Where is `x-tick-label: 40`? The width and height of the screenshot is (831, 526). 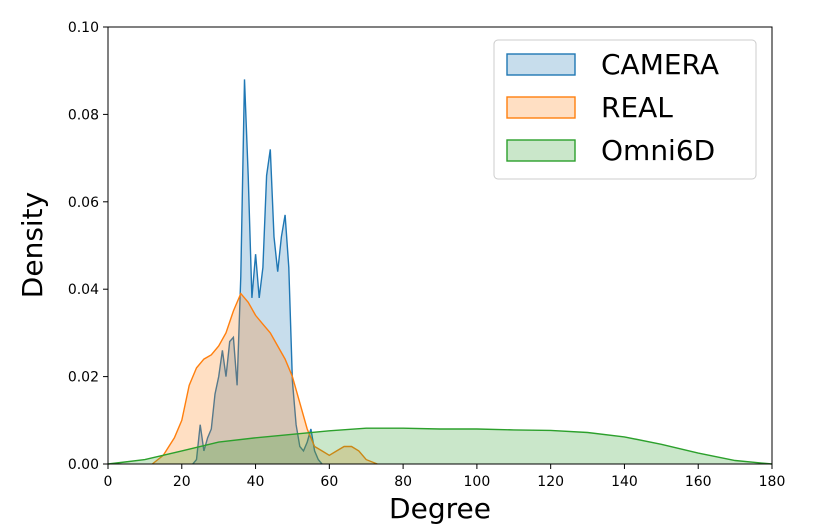 x-tick-label: 40 is located at coordinates (256, 482).